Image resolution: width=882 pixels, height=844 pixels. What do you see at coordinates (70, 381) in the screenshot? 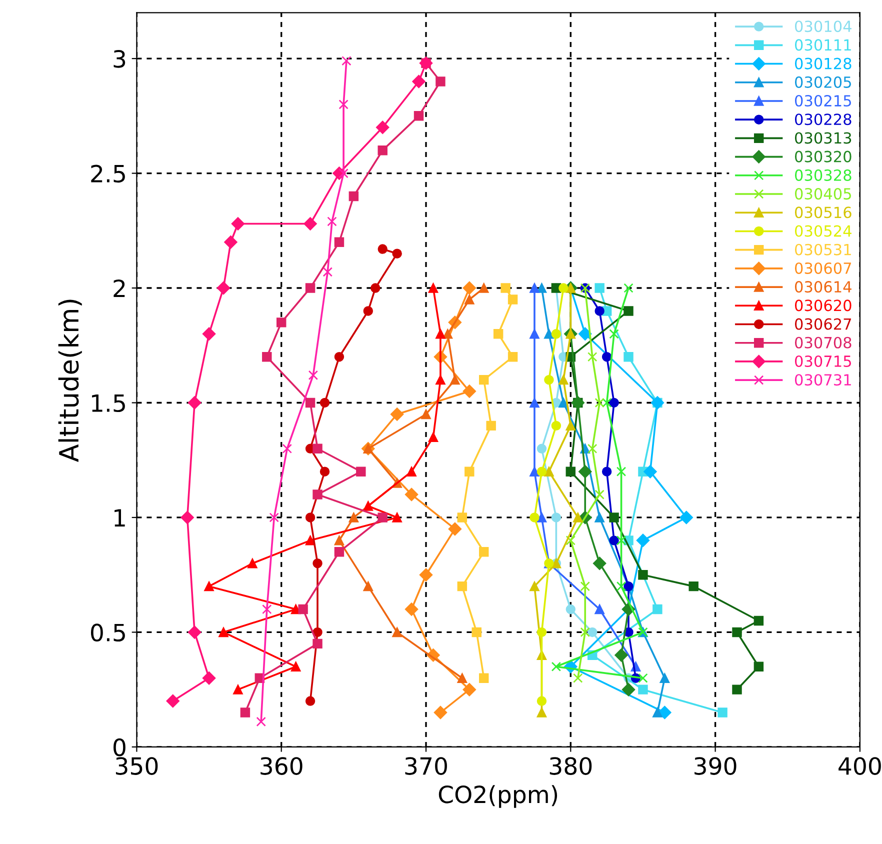
I see `y-axis-title: Altitude(km)` at bounding box center [70, 381].